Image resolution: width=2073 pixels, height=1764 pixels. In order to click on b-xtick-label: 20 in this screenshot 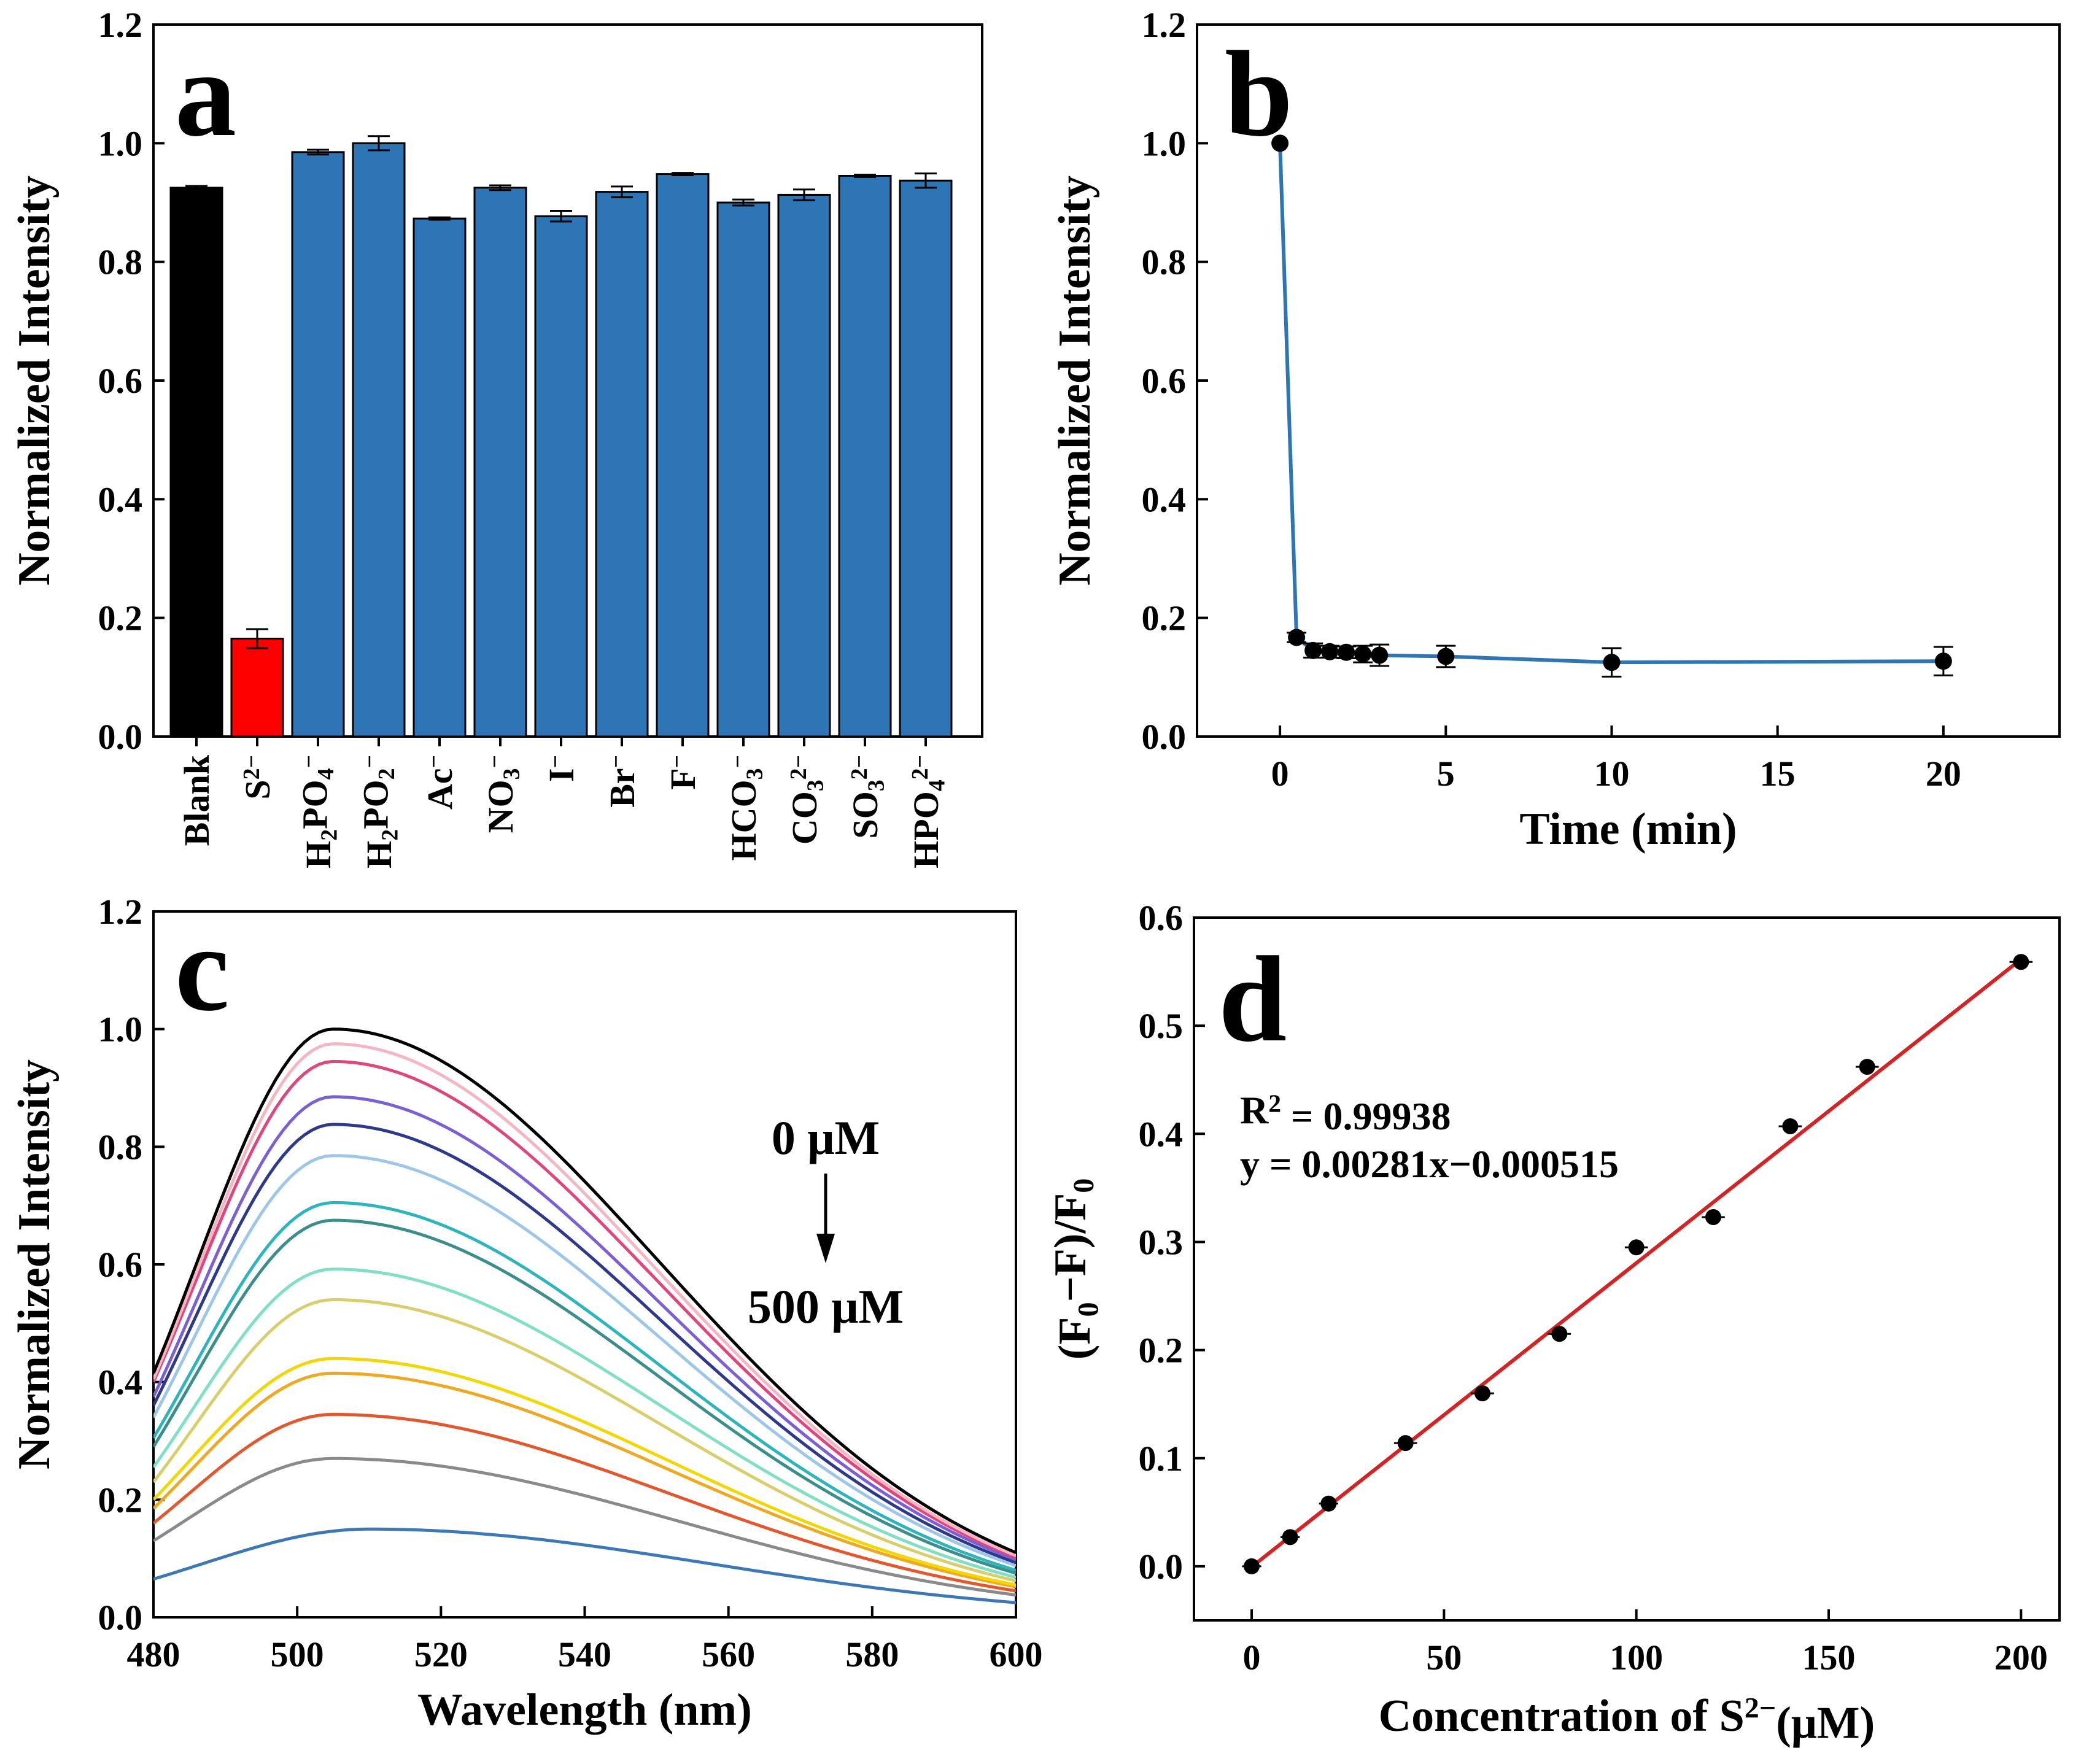, I will do `click(1943, 774)`.